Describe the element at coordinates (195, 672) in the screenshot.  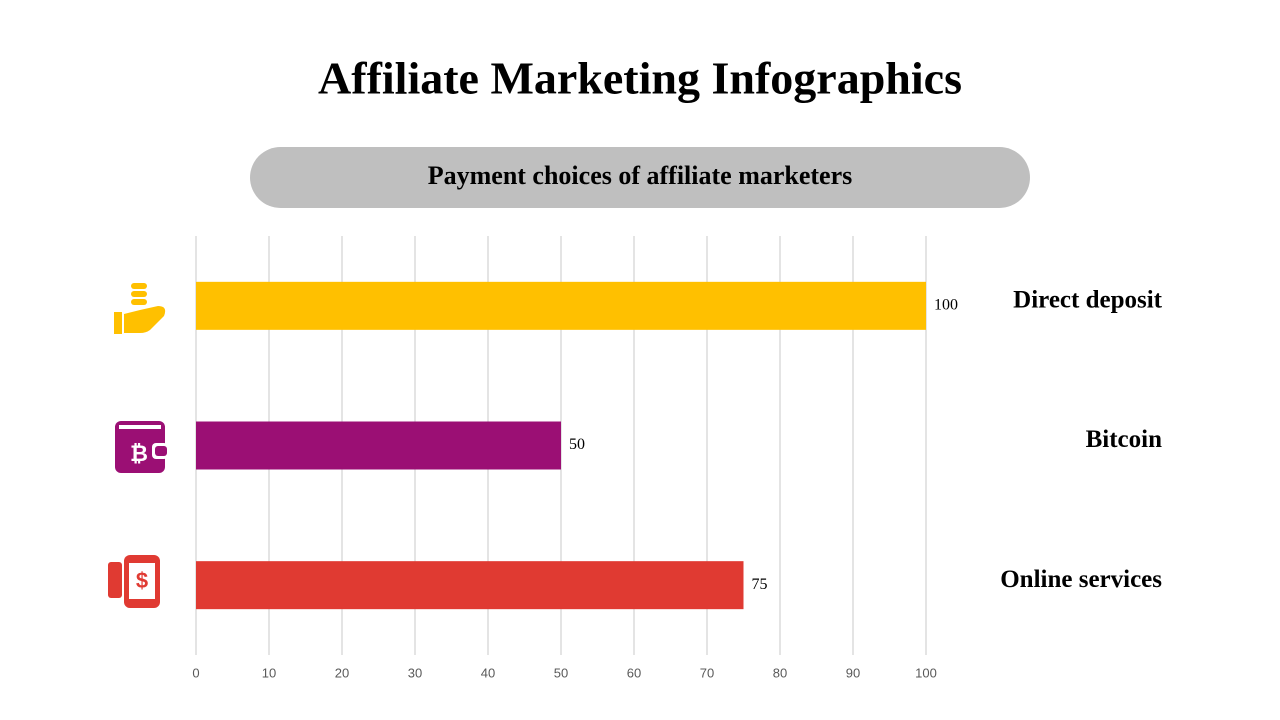
I see `x-tick-label: 0` at that location.